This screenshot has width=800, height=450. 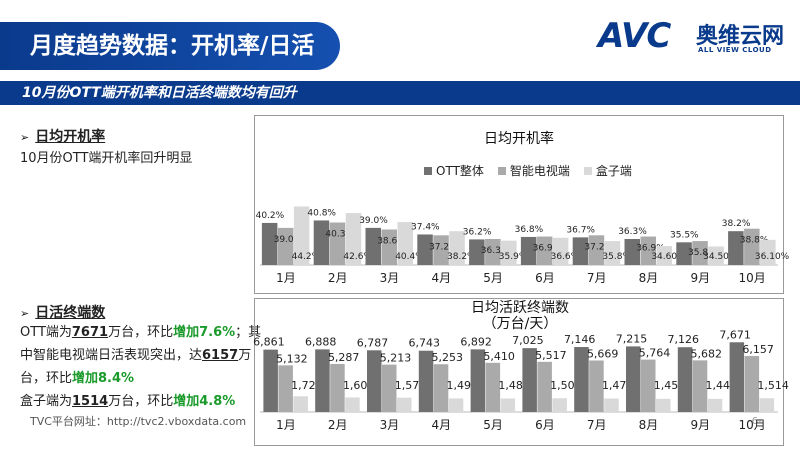 I want to click on rate-chart-title: 日均开机率, so click(x=519, y=139).